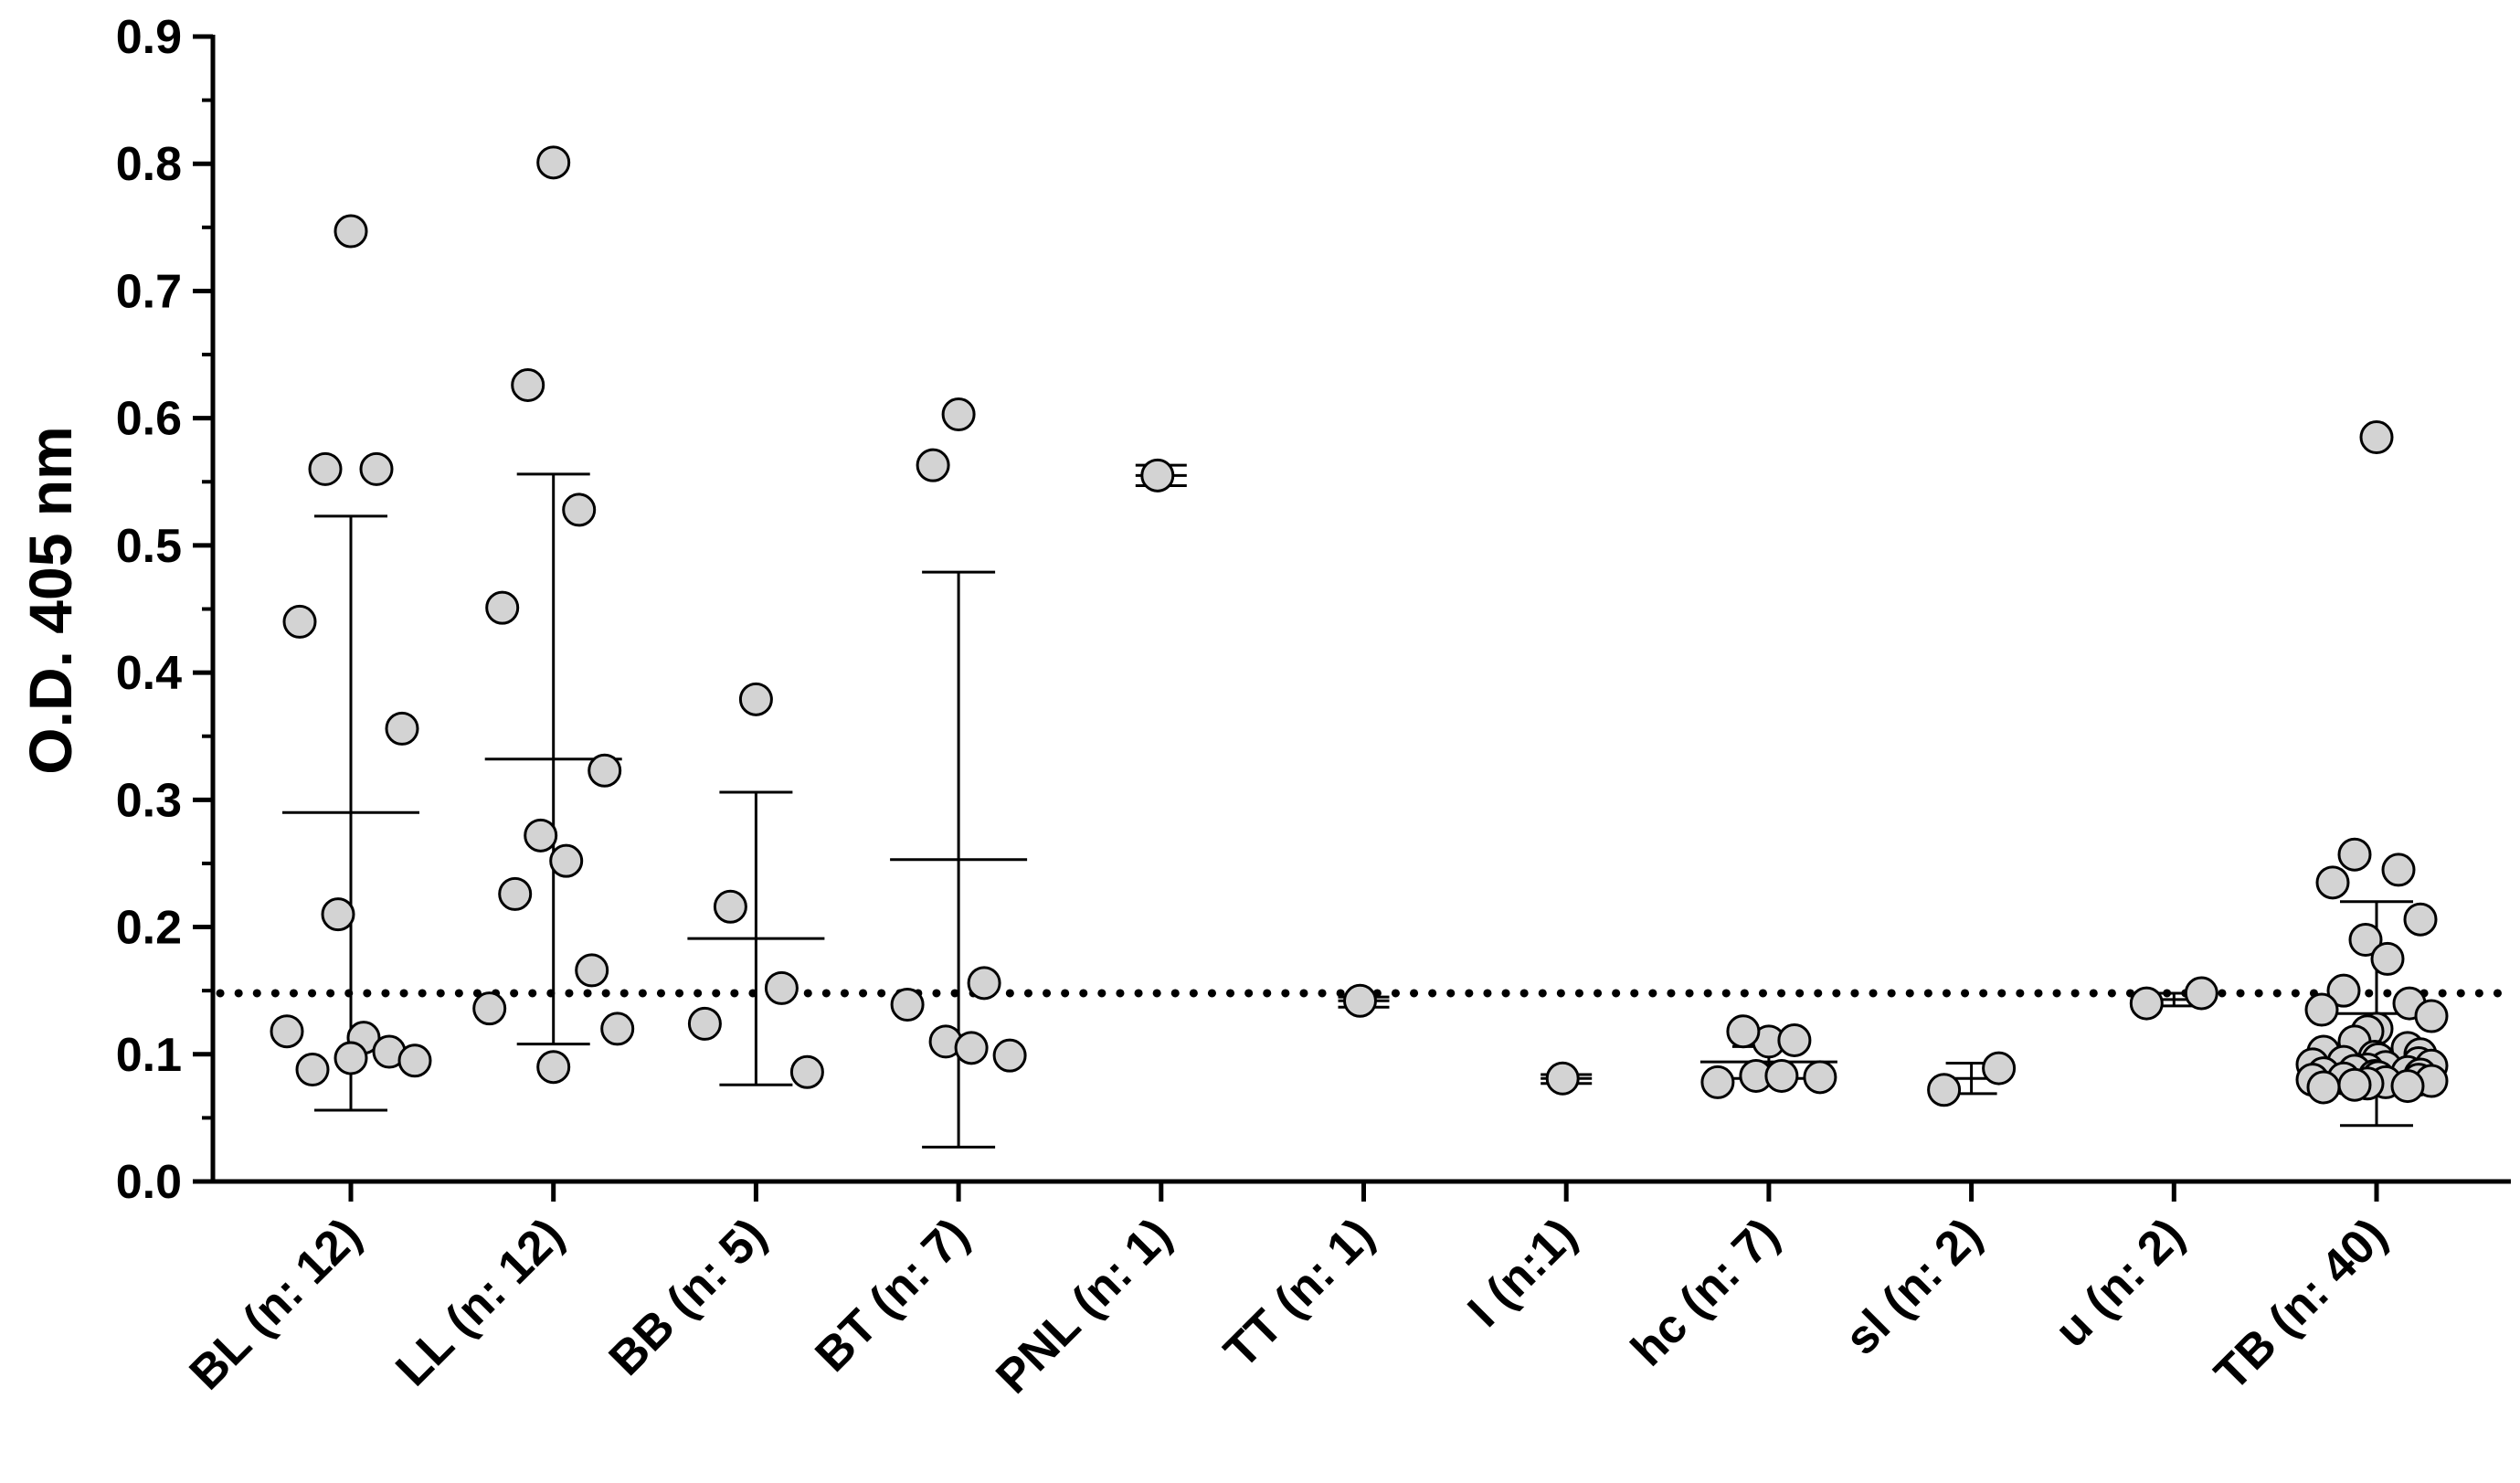 This screenshot has height=1483, width=2520. I want to click on y-tick-label: 0.1, so click(149, 1056).